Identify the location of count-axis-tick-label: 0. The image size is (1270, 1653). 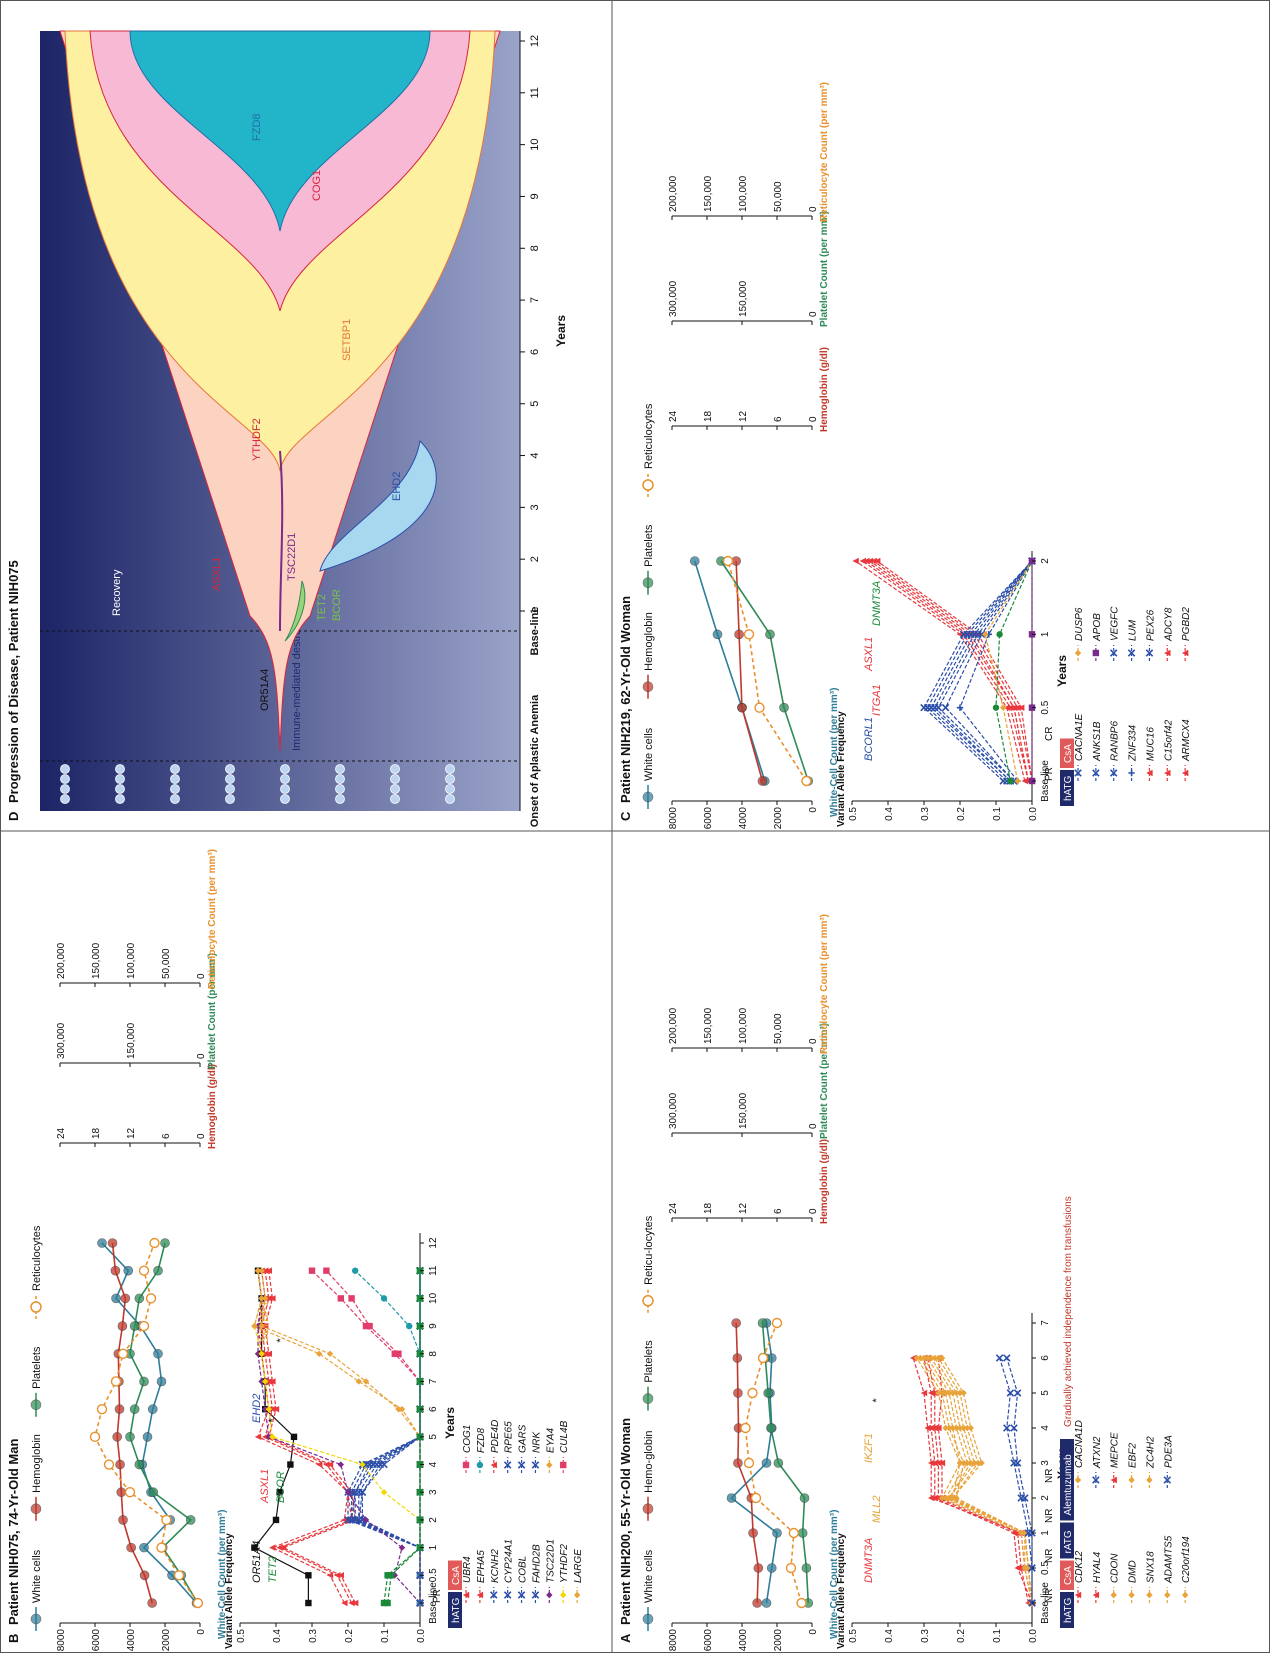
(813, 1041).